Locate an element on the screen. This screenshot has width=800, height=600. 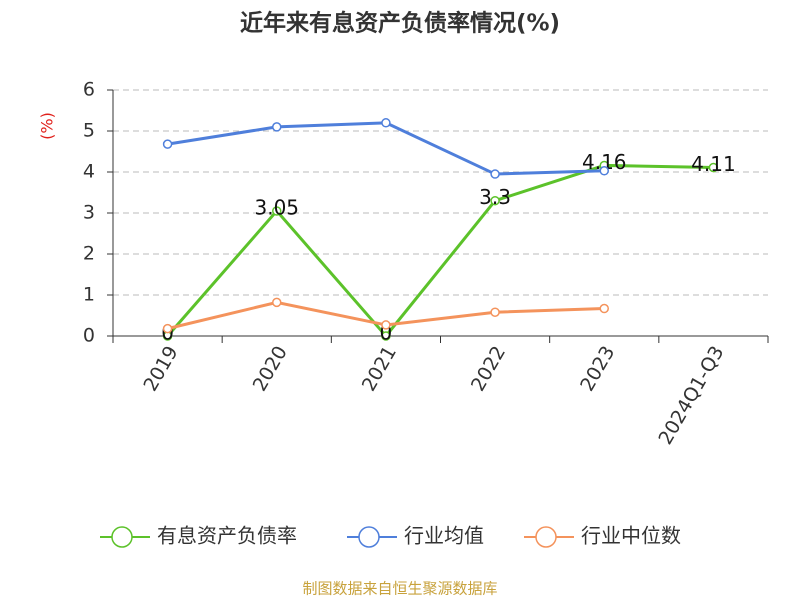
y-tick-label: 4 is located at coordinates (89, 172).